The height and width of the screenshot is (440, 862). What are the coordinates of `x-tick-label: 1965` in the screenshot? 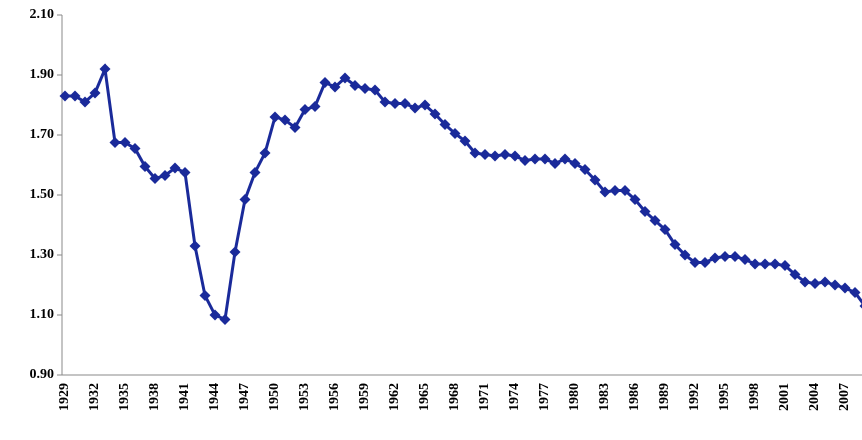 It's located at (424, 397).